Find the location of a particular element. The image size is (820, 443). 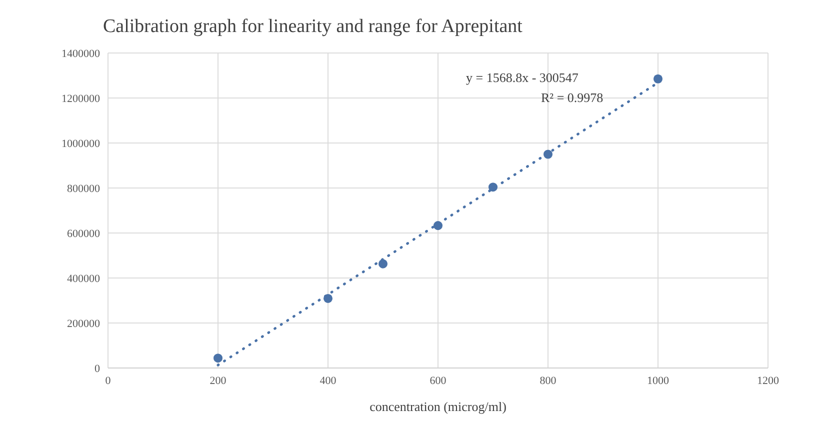

x-tick-label: 600 is located at coordinates (438, 380).